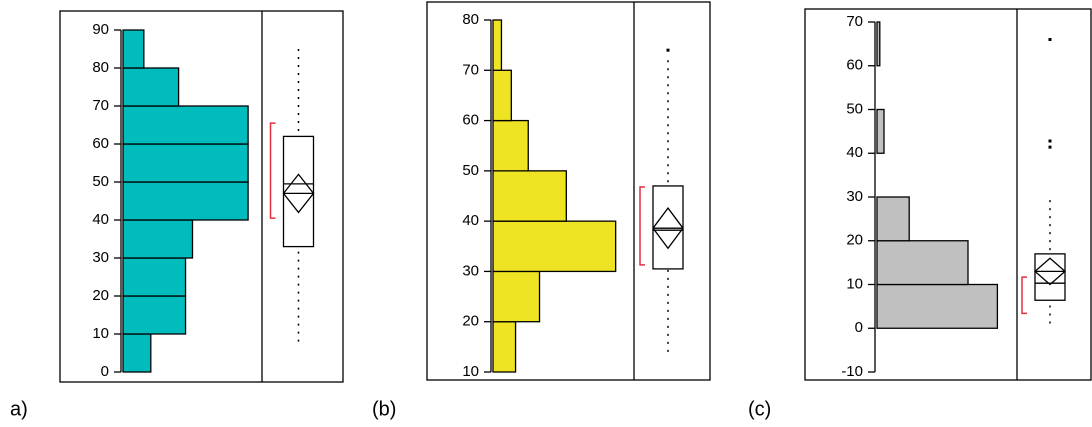  Describe the element at coordinates (100, 29) in the screenshot. I see `y-tick-label: 90` at that location.